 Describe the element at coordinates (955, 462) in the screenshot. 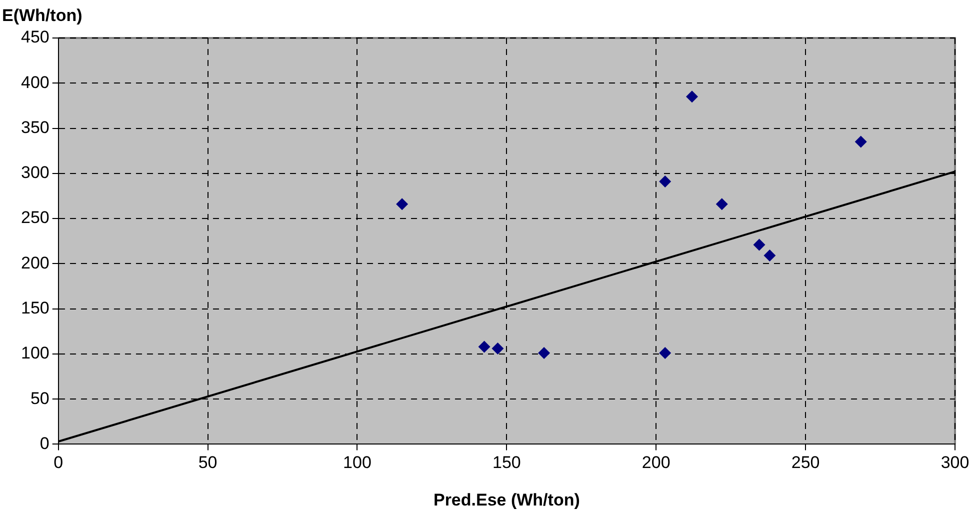

I see `x-tick-label: 300` at that location.